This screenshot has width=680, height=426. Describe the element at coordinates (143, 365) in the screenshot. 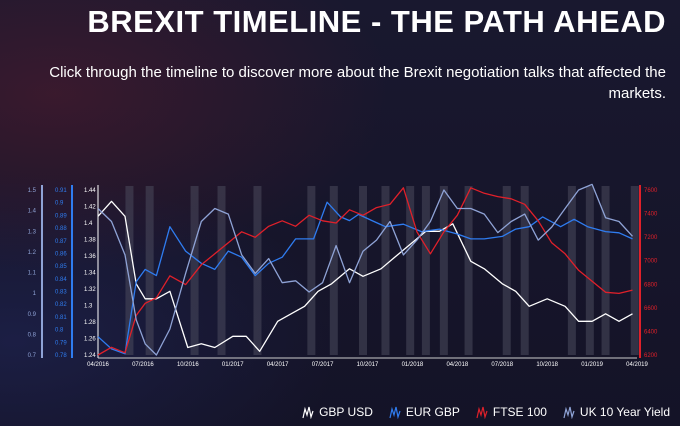

I see `x-tick-label: 07/2016` at that location.